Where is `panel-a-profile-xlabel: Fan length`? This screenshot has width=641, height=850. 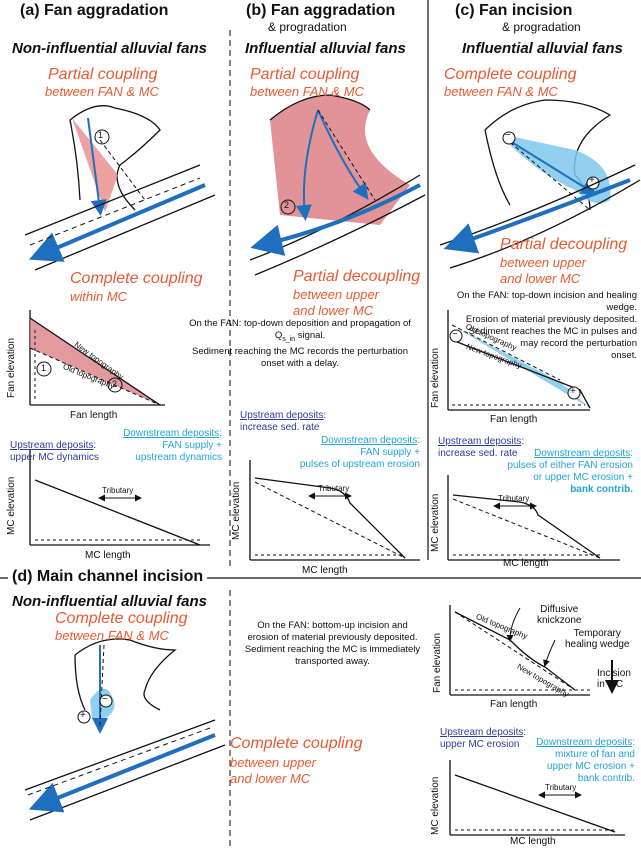 panel-a-profile-xlabel: Fan length is located at coordinates (94, 415).